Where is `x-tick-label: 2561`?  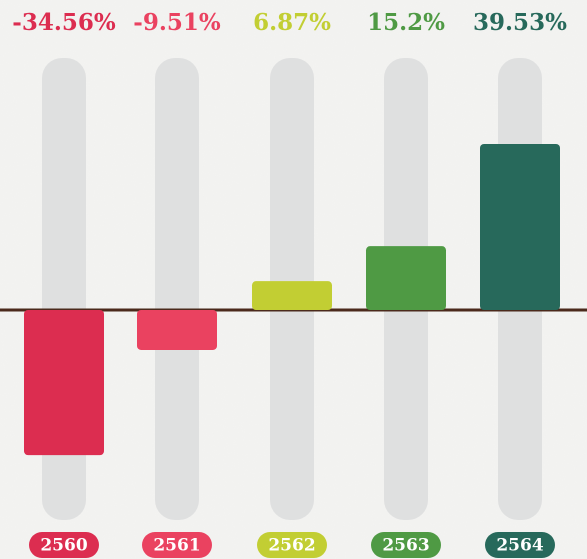
x-tick-label: 2561 is located at coordinates (176, 546).